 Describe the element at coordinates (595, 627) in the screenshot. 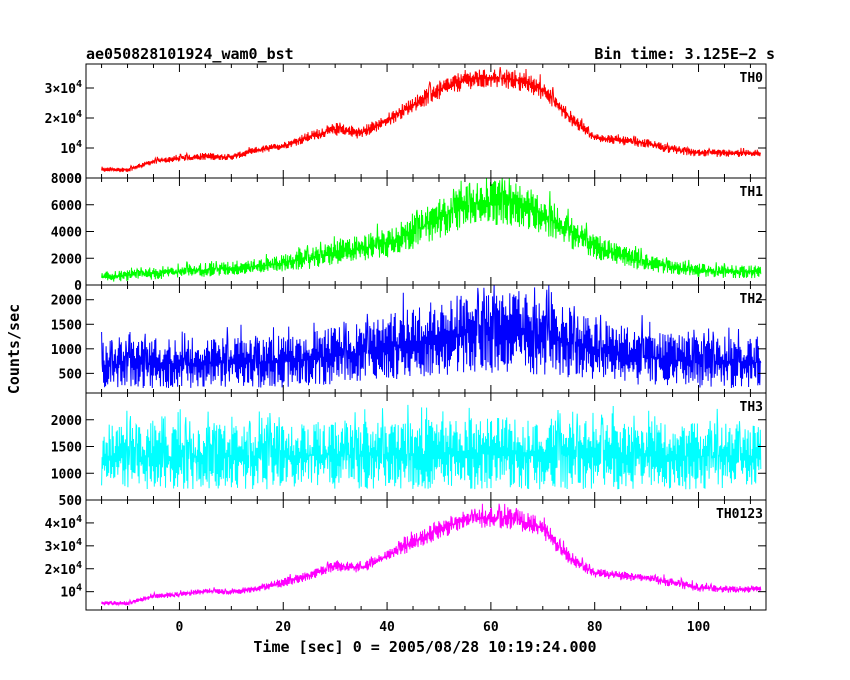

I see `x-tick-label: 80` at that location.